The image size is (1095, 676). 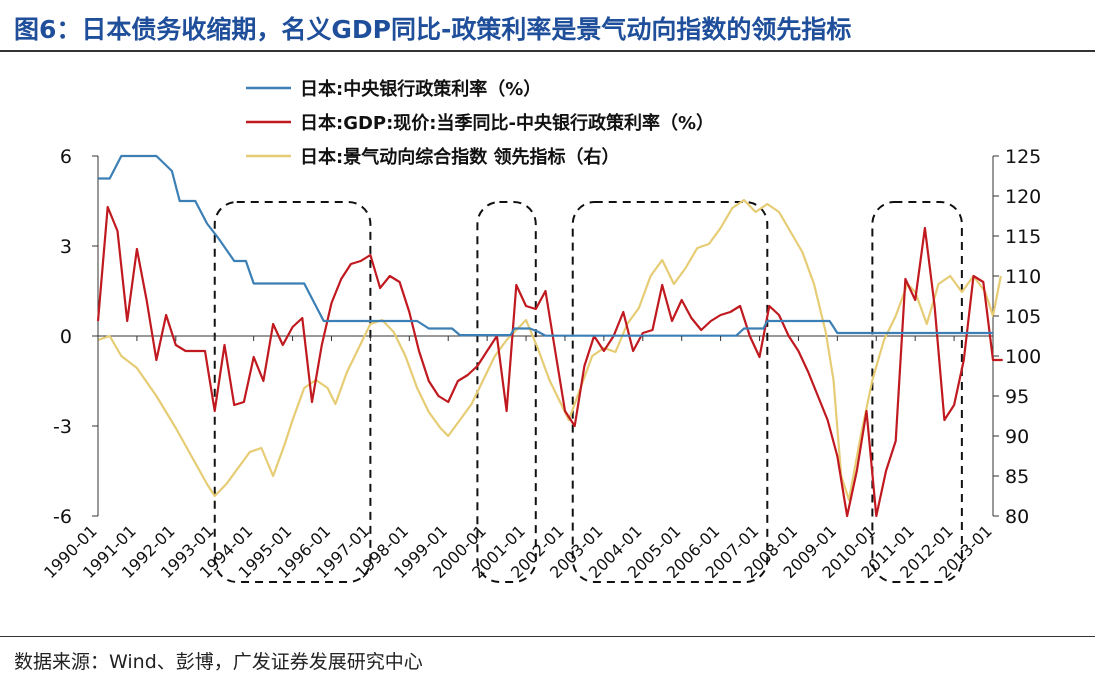 I want to click on left-tick-label: -3, so click(x=62, y=427).